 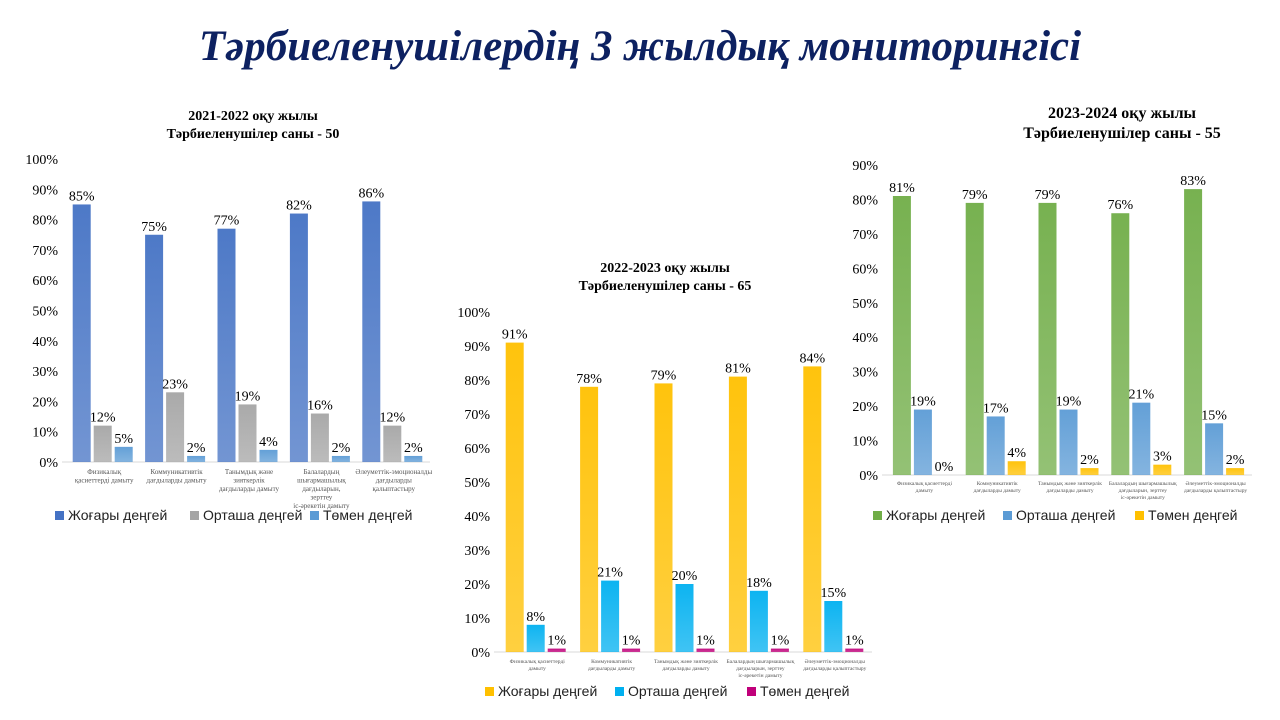 What do you see at coordinates (1122, 133) in the screenshot?
I see `chart-title: Тәрбиеленушілер саны - 55` at bounding box center [1122, 133].